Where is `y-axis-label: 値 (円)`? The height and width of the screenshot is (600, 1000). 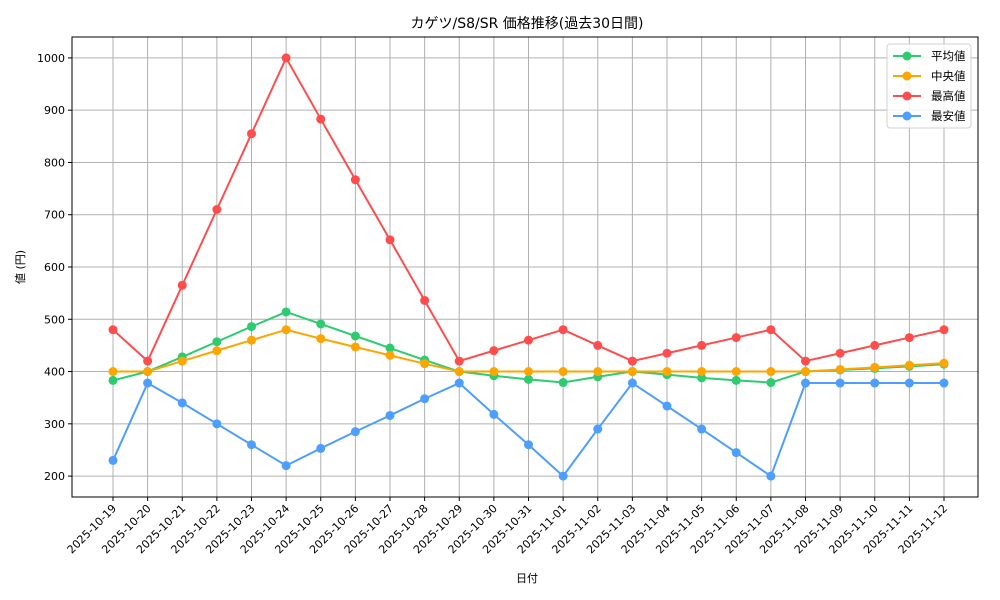 y-axis-label: 値 (円) is located at coordinates (20, 267).